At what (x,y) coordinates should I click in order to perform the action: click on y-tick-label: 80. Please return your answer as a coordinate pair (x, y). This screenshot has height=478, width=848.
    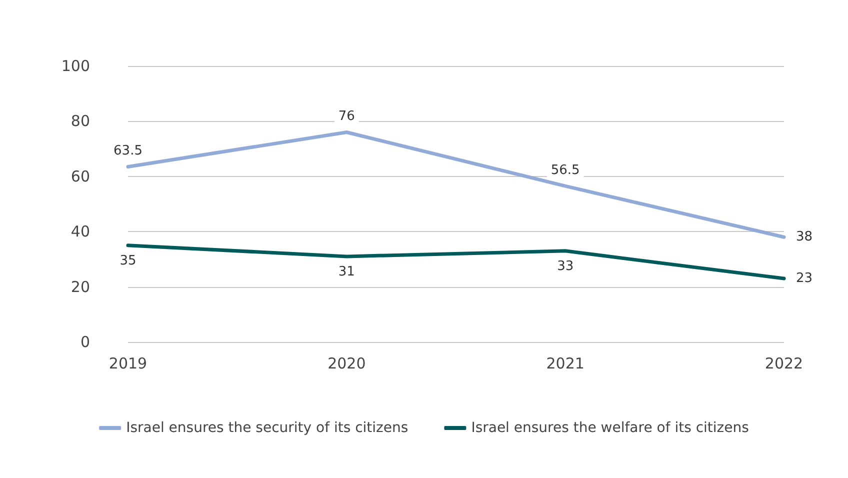
    Looking at the image, I should click on (80, 121).